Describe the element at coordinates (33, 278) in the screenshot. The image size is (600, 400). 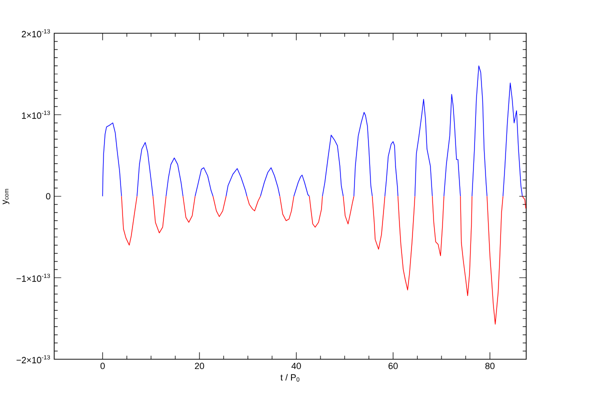
I see `y-tick-label: −1×10$^{-13}$` at that location.